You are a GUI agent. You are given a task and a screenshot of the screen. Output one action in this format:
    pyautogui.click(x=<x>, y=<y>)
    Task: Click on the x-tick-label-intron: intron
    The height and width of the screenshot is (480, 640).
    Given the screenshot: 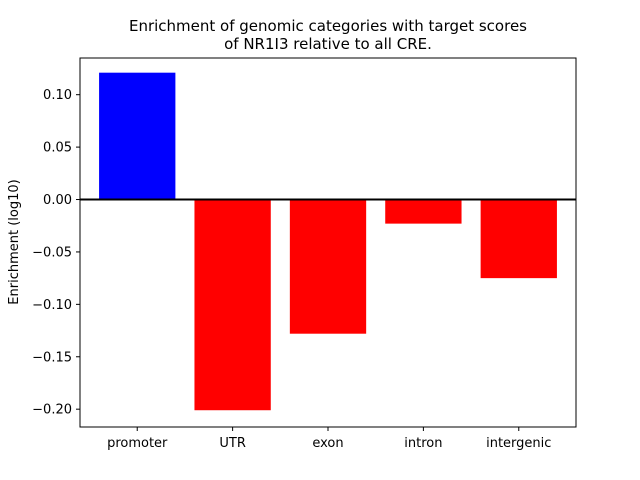 What is the action you would take?
    pyautogui.click(x=423, y=443)
    